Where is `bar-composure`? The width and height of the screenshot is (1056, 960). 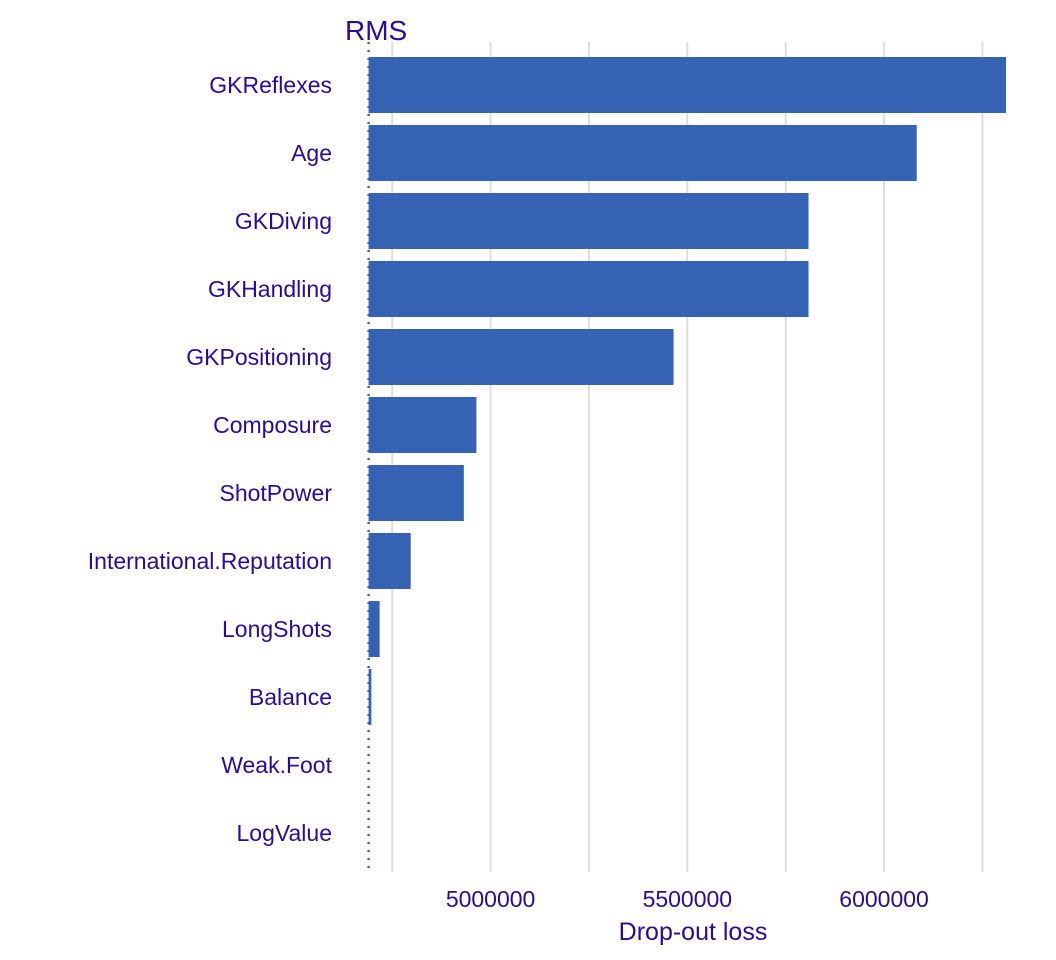 bar-composure is located at coordinates (422, 425).